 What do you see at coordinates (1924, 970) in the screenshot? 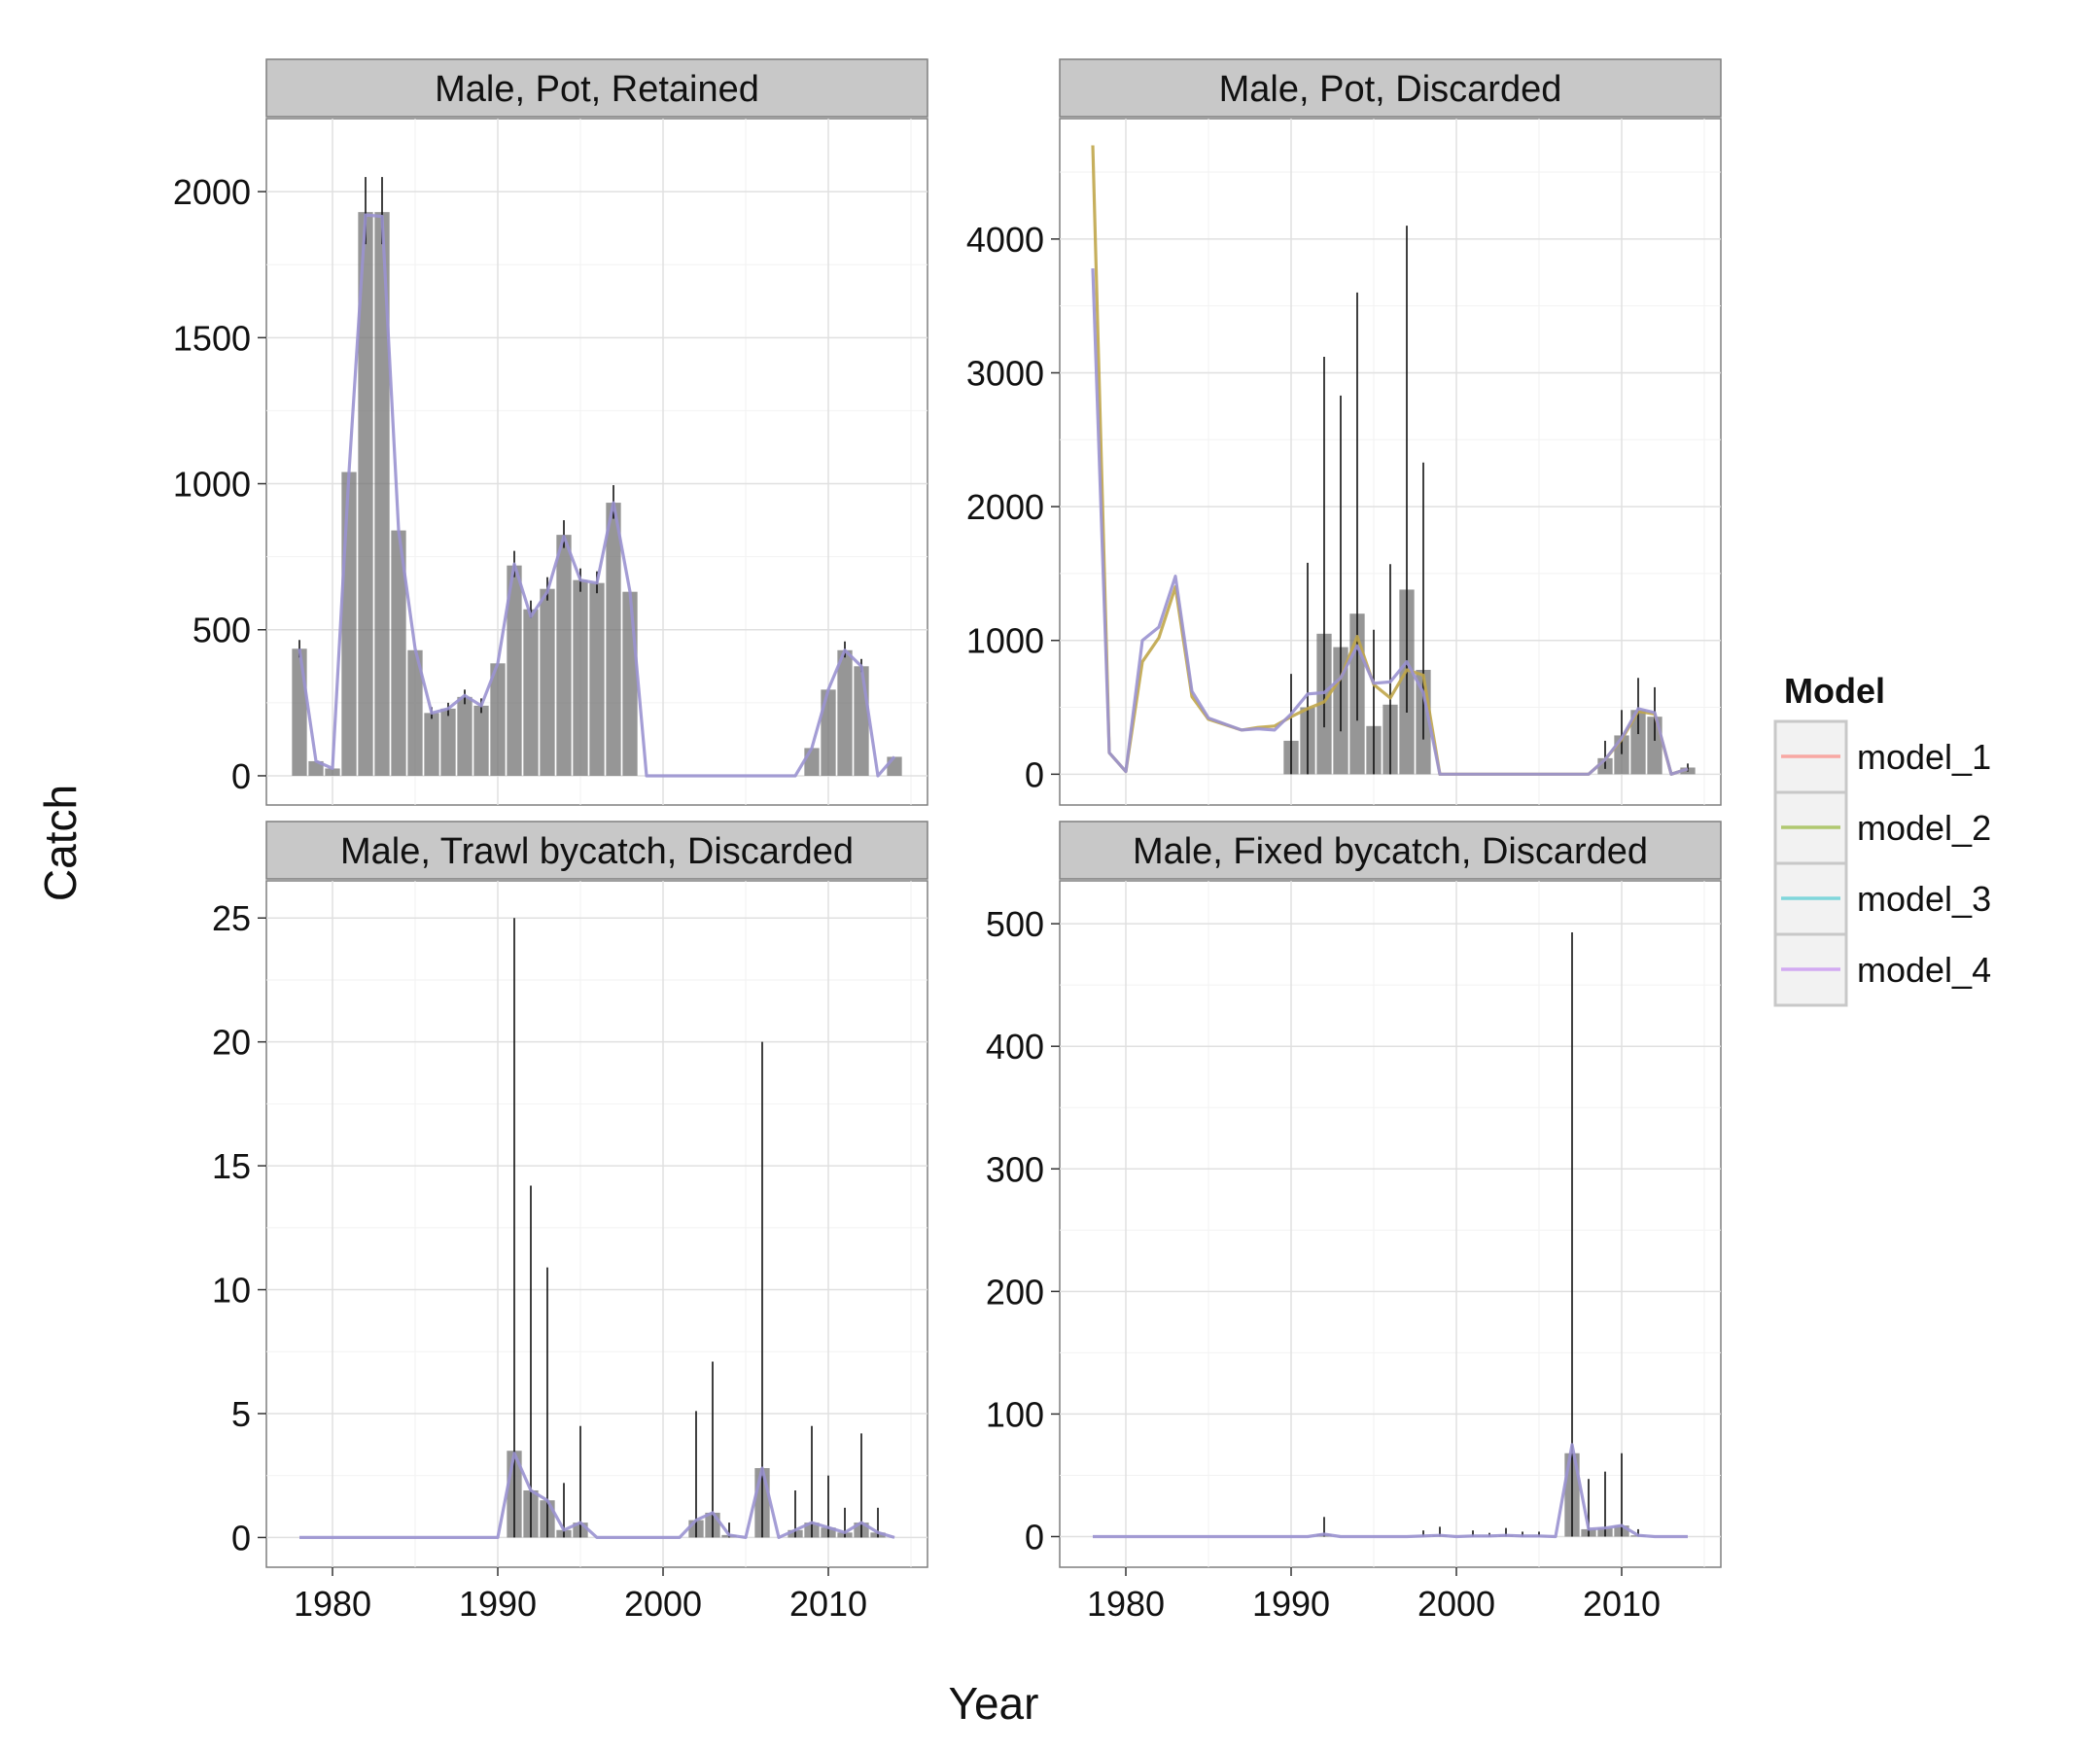
I see `legend-label: model_4` at bounding box center [1924, 970].